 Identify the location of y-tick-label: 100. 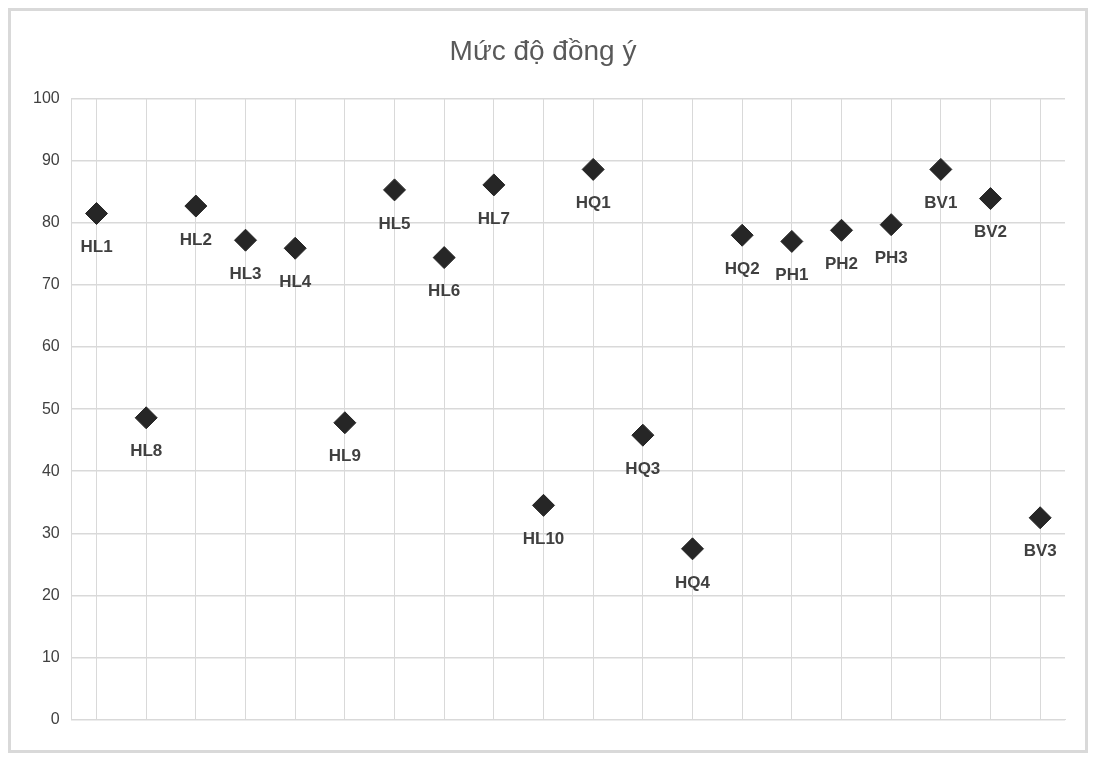
(46, 98).